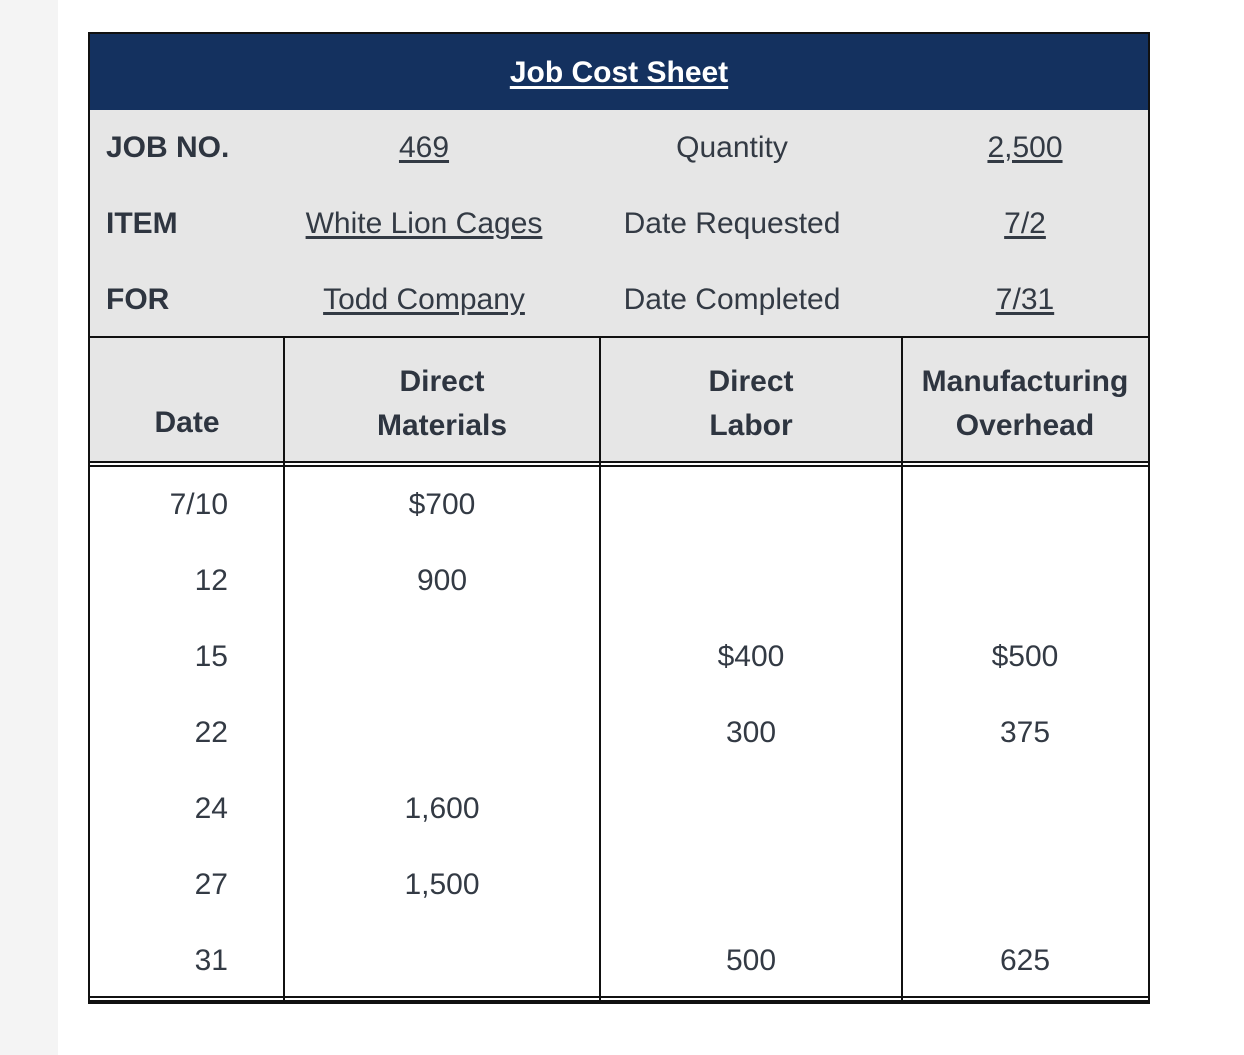  Describe the element at coordinates (751, 425) in the screenshot. I see `header-direct-labor-line2: Labor` at that location.